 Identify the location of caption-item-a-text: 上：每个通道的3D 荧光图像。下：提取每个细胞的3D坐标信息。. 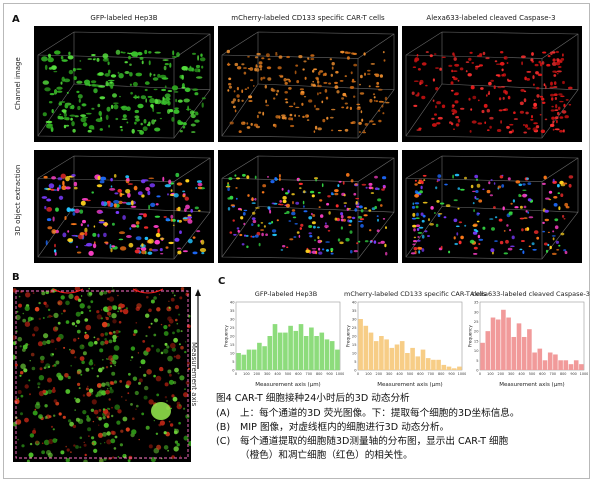
(380, 413).